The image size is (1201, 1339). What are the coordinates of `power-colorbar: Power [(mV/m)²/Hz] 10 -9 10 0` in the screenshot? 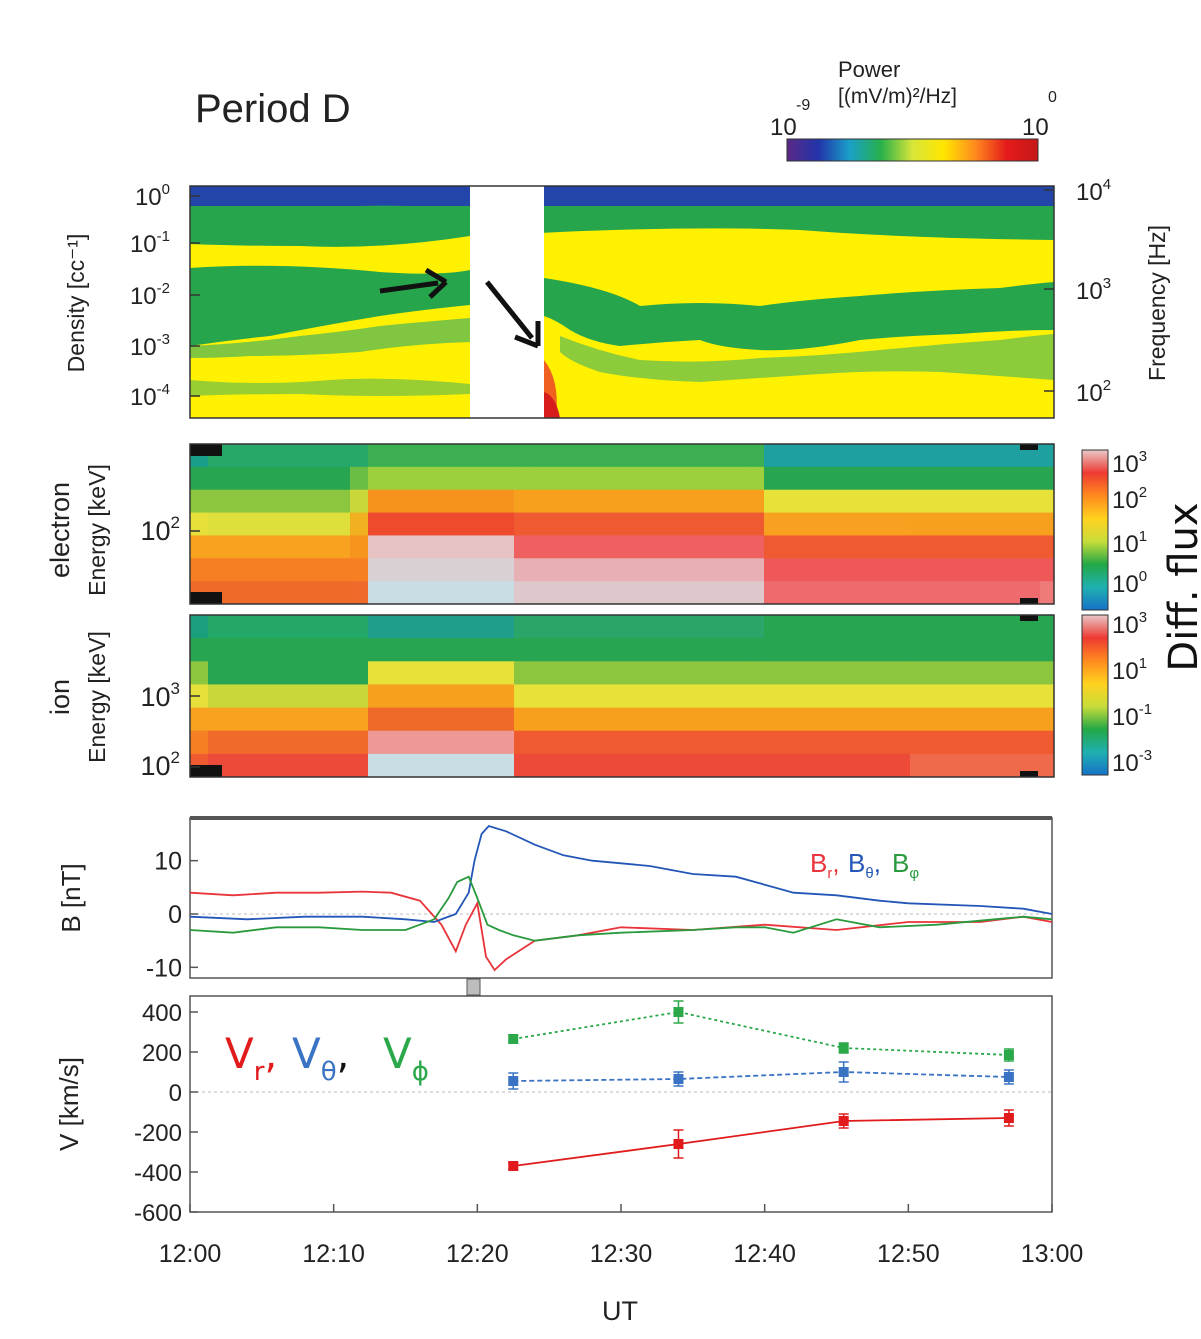 It's located at (913, 109).